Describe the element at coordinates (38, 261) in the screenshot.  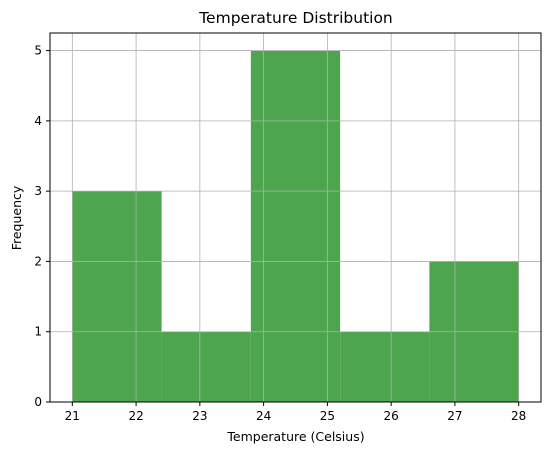
I see `y-tick-label: 2` at that location.